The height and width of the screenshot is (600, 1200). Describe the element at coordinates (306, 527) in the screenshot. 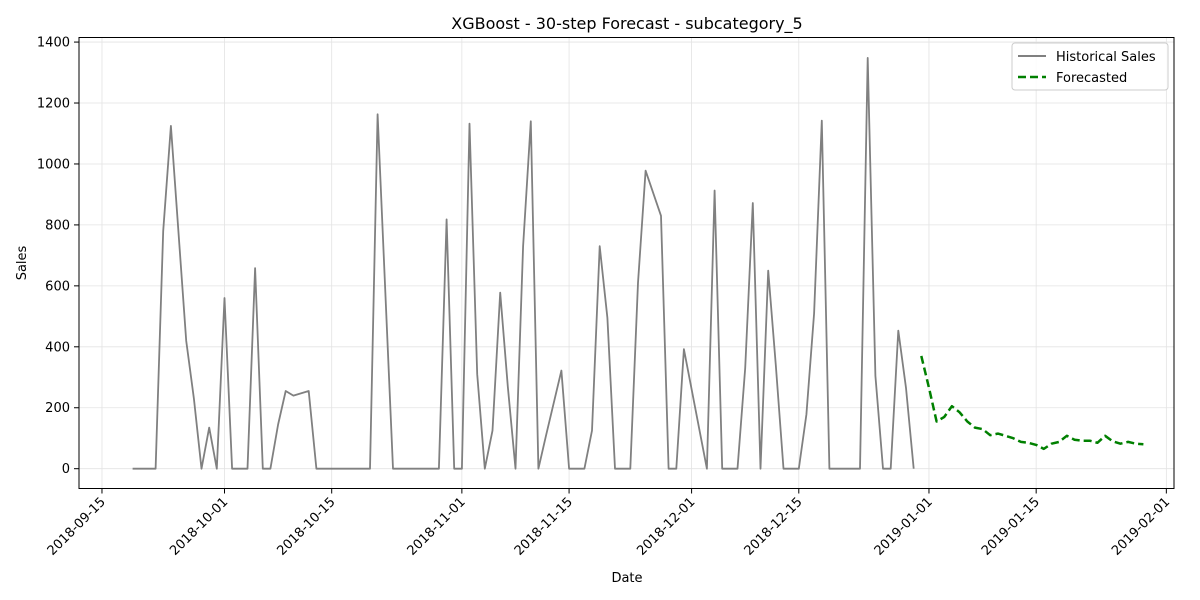

I see `x-tick-label: 2018-10-15` at that location.